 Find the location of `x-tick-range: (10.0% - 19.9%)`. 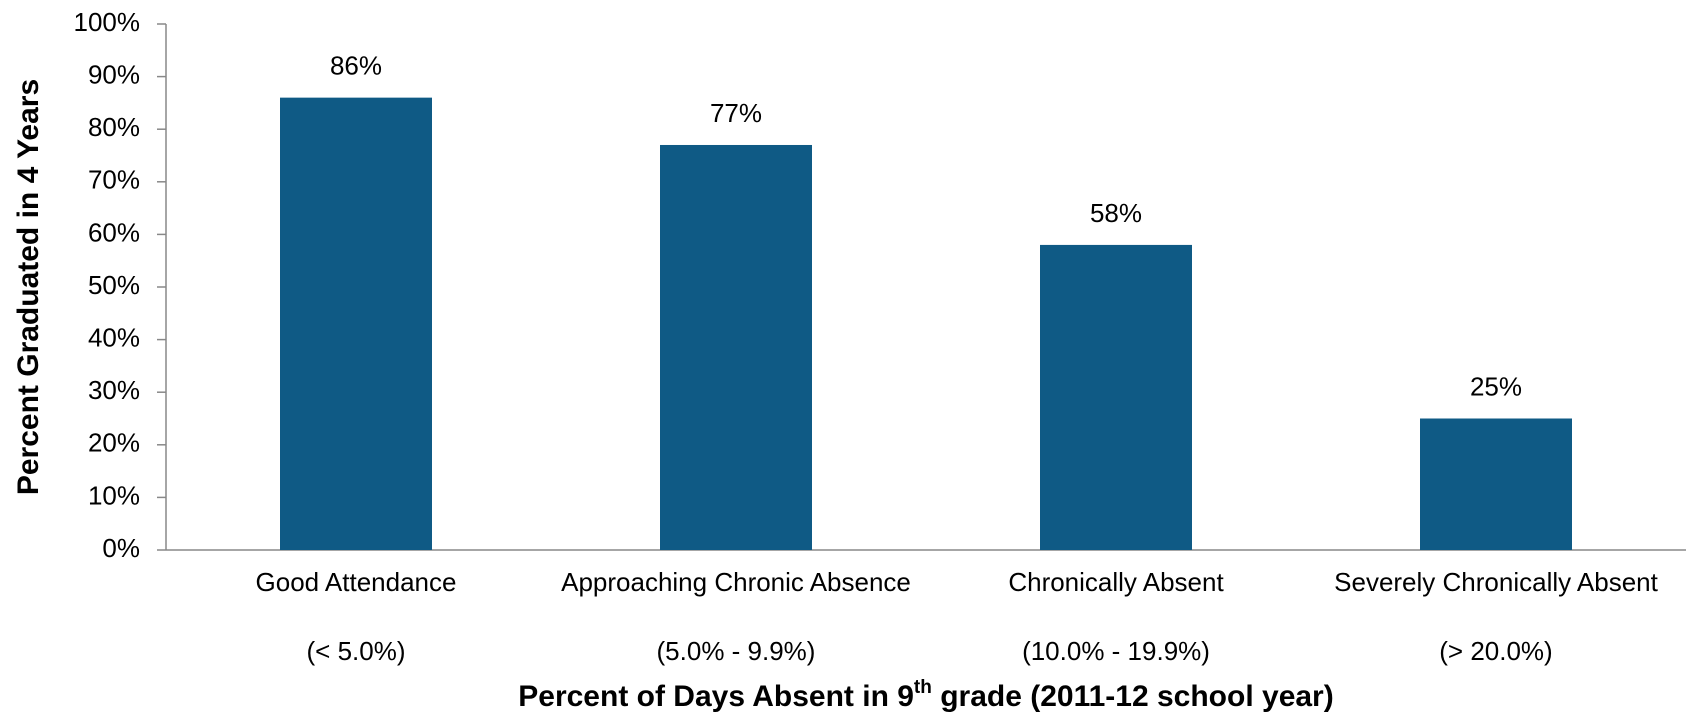

x-tick-range: (10.0% - 19.9%) is located at coordinates (1116, 651).